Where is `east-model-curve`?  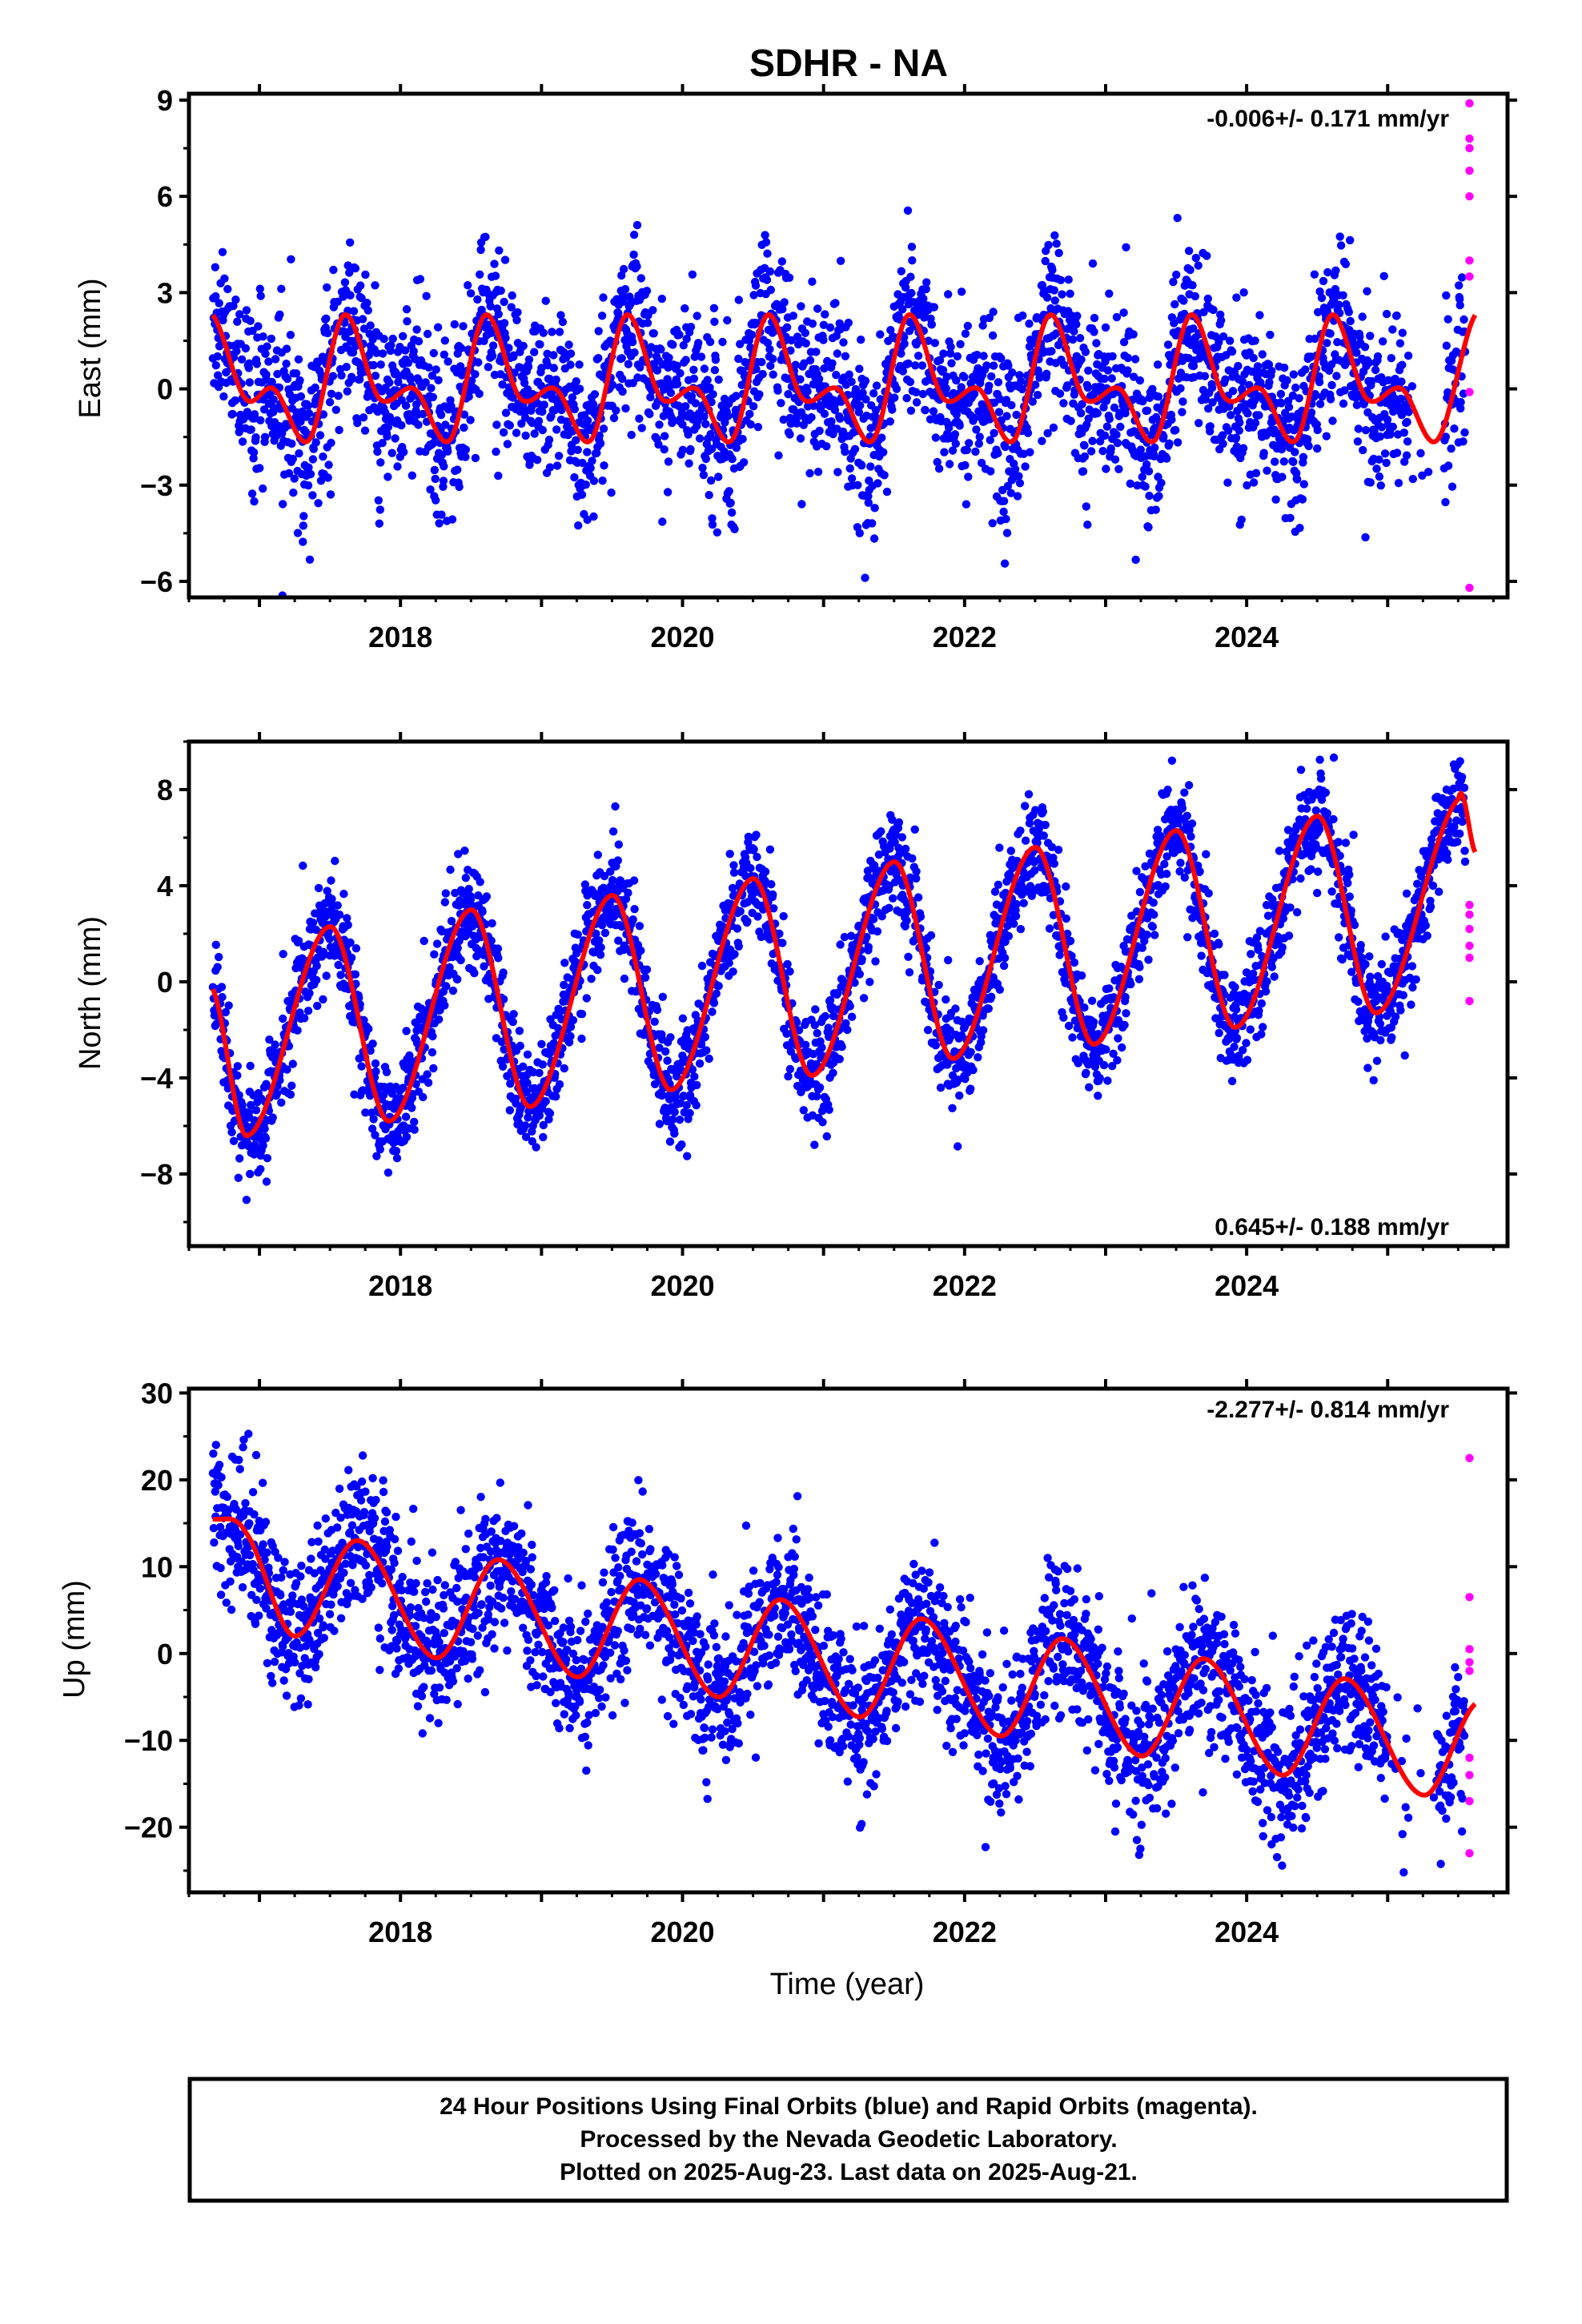 east-model-curve is located at coordinates (845, 378).